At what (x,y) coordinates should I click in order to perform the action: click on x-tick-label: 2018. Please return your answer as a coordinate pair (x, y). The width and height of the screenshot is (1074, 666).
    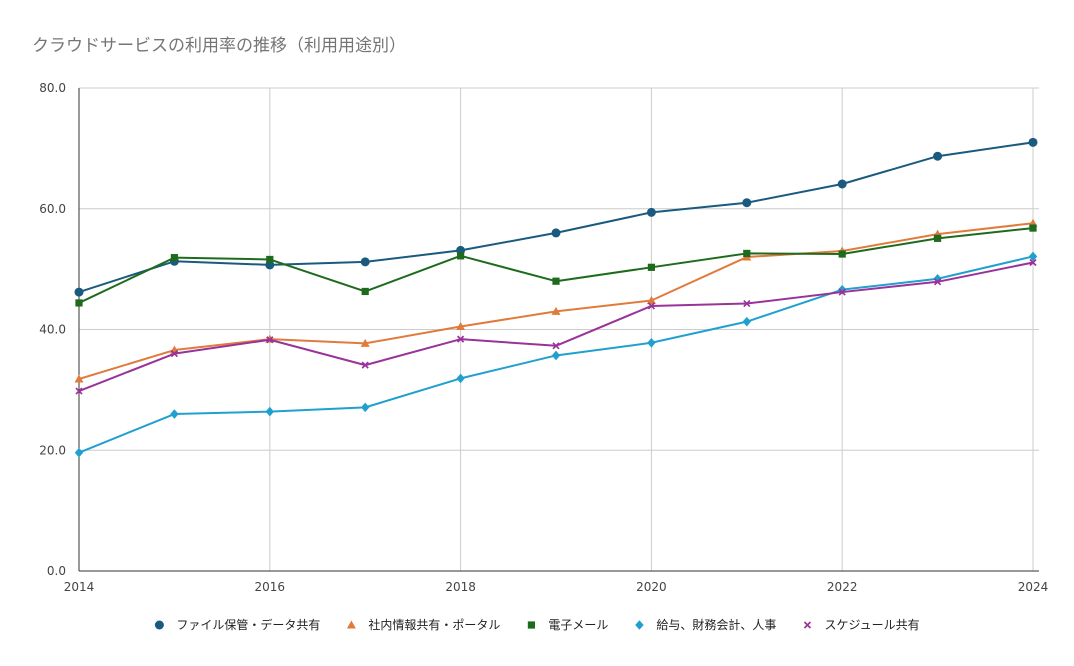
    Looking at the image, I should click on (460, 587).